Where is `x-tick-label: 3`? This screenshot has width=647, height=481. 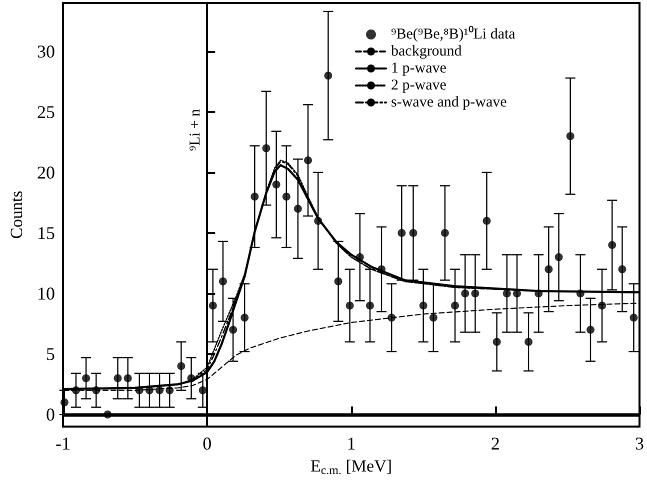
x-tick-label: 3 is located at coordinates (639, 444).